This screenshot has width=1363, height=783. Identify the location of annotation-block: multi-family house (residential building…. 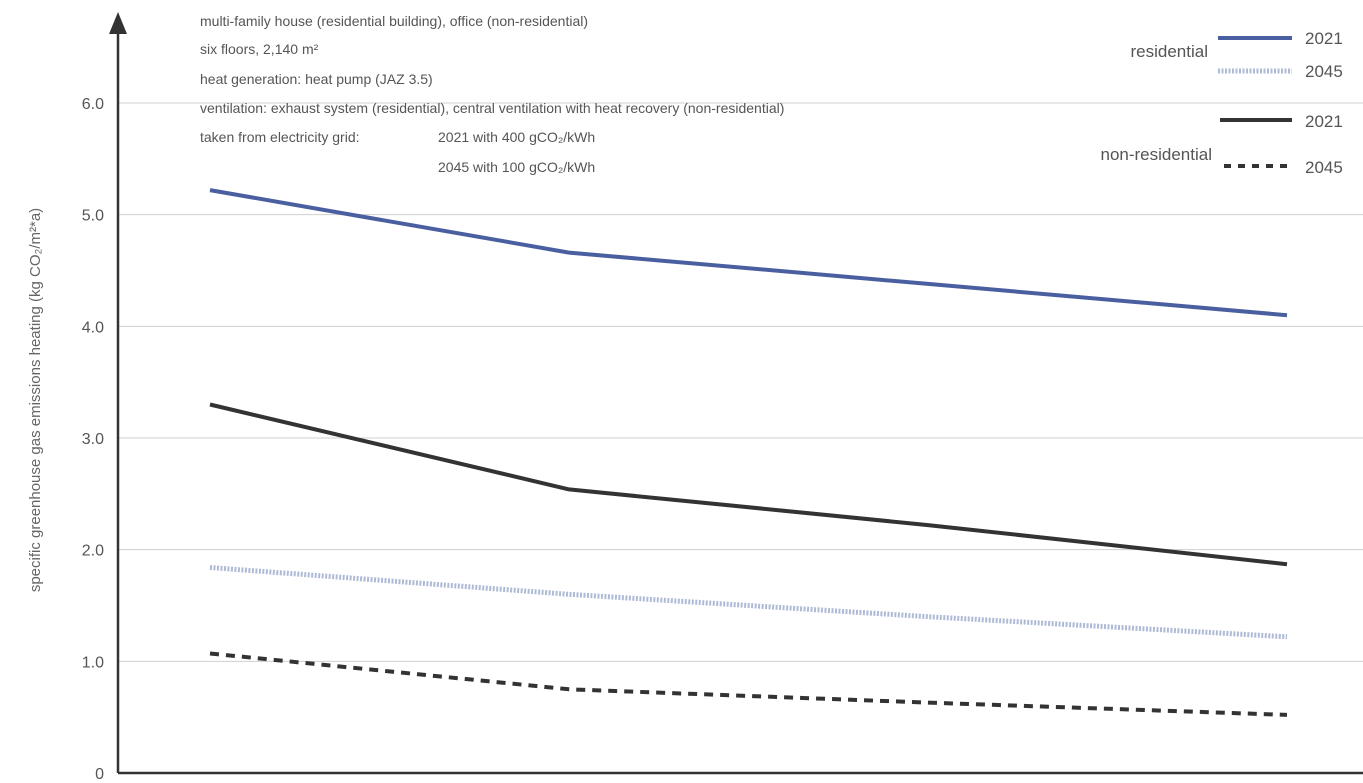
(492, 94).